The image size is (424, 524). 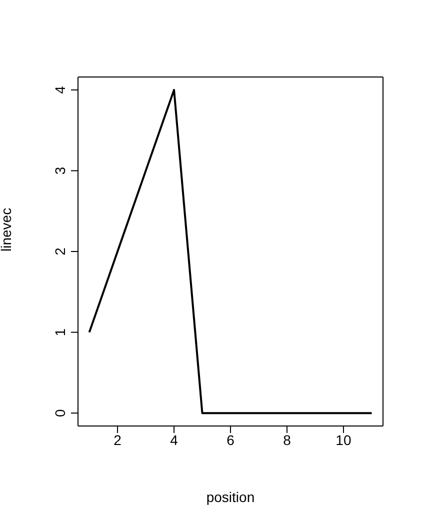 I want to click on x-tick-label: 4, so click(x=174, y=440).